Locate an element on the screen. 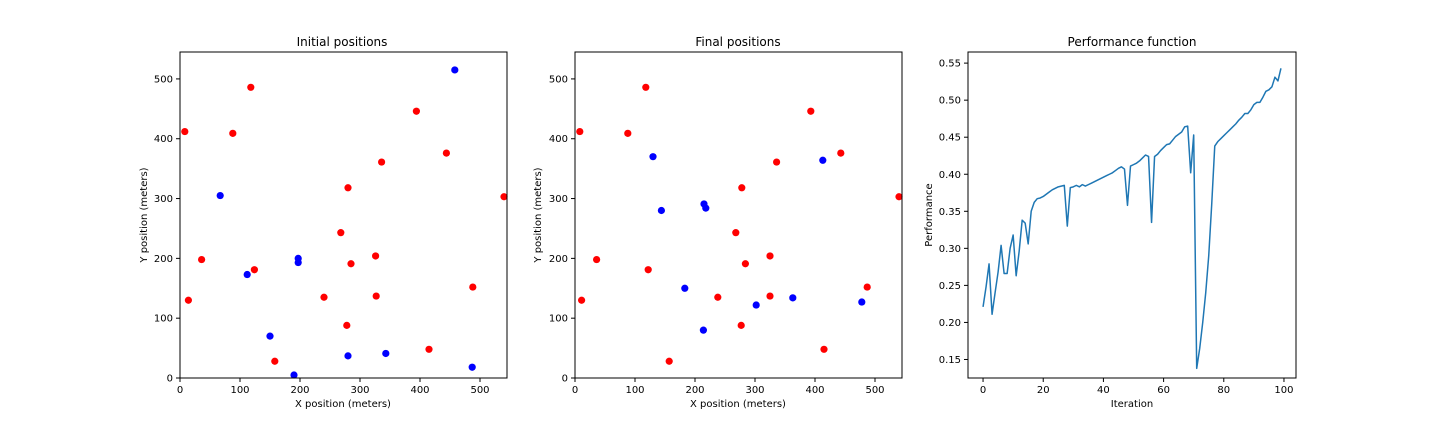 This screenshot has width=1440, height=432. initial-y-tick-label: 400 is located at coordinates (163, 139).